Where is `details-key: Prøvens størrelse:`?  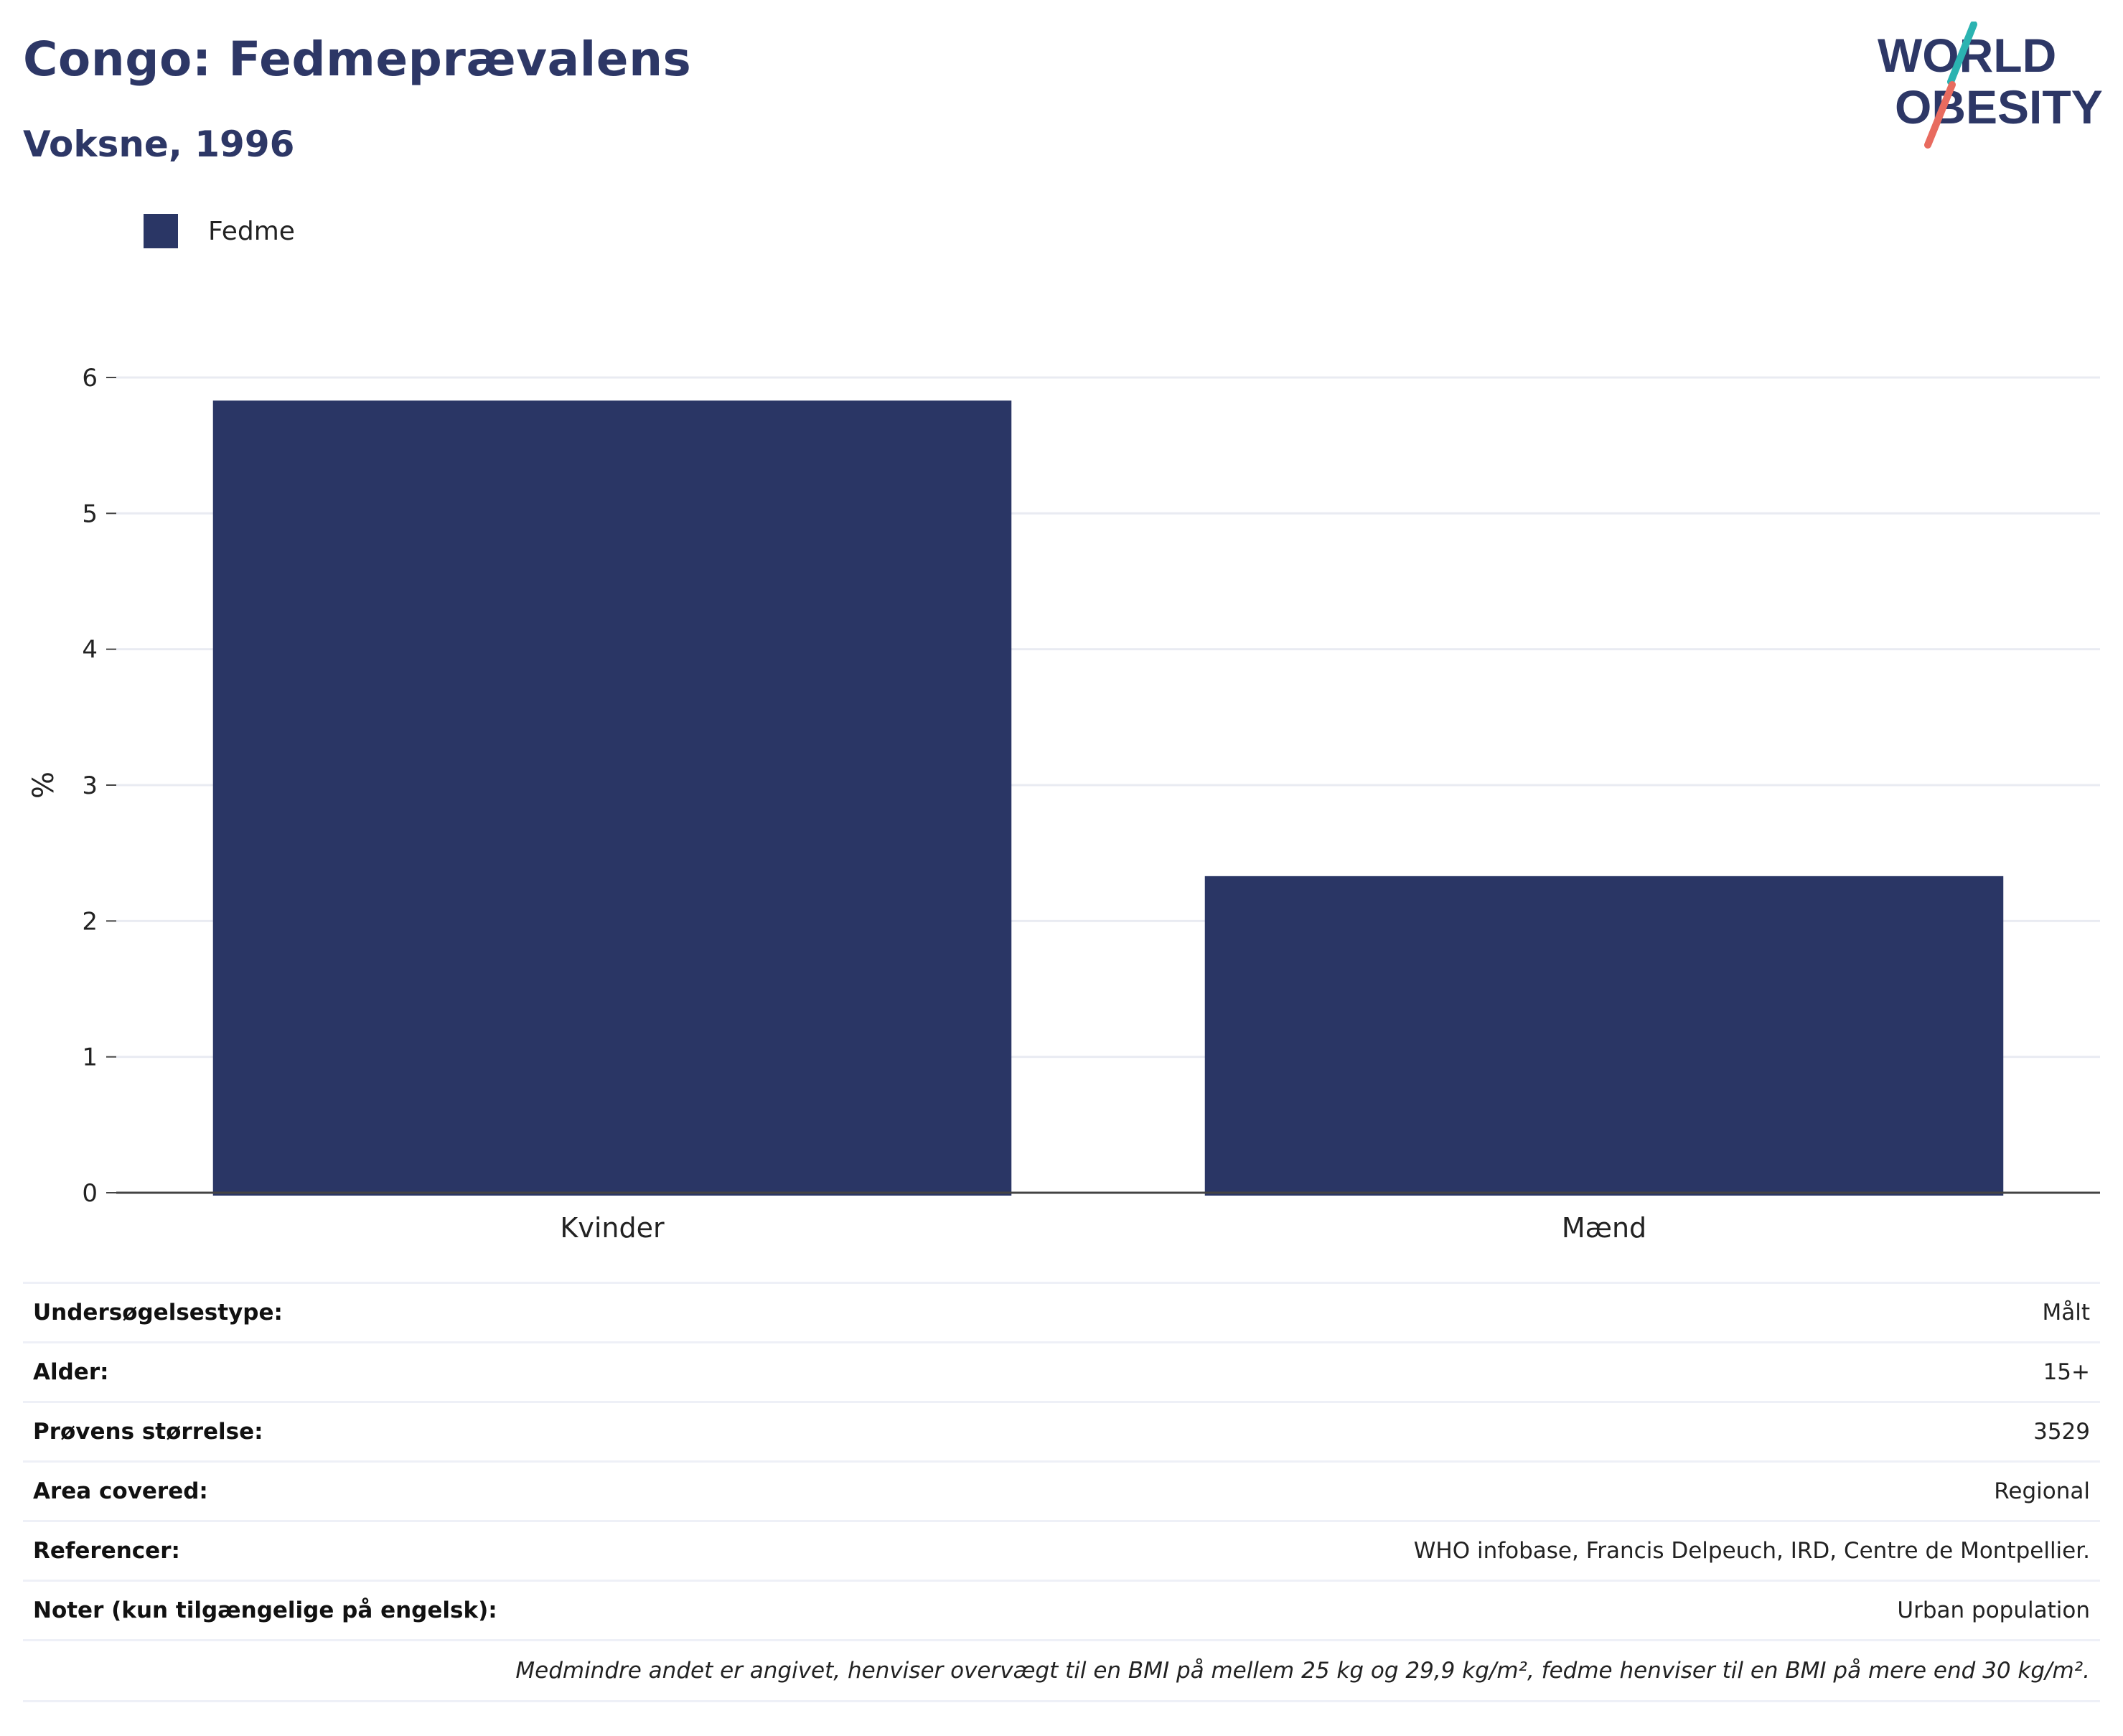
details-key: Prøvens størrelse: is located at coordinates (449, 1431).